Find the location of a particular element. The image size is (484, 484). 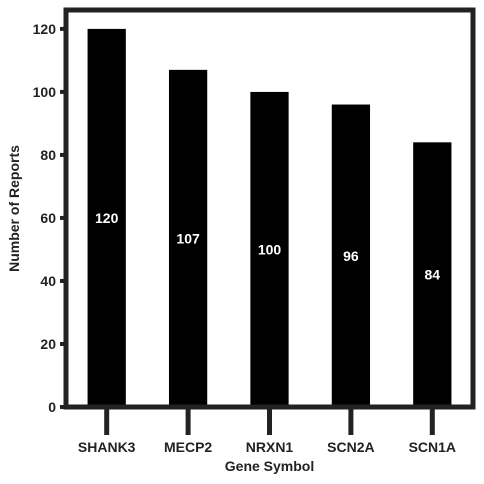

x-axis-label: Gene Symbol is located at coordinates (269, 466).